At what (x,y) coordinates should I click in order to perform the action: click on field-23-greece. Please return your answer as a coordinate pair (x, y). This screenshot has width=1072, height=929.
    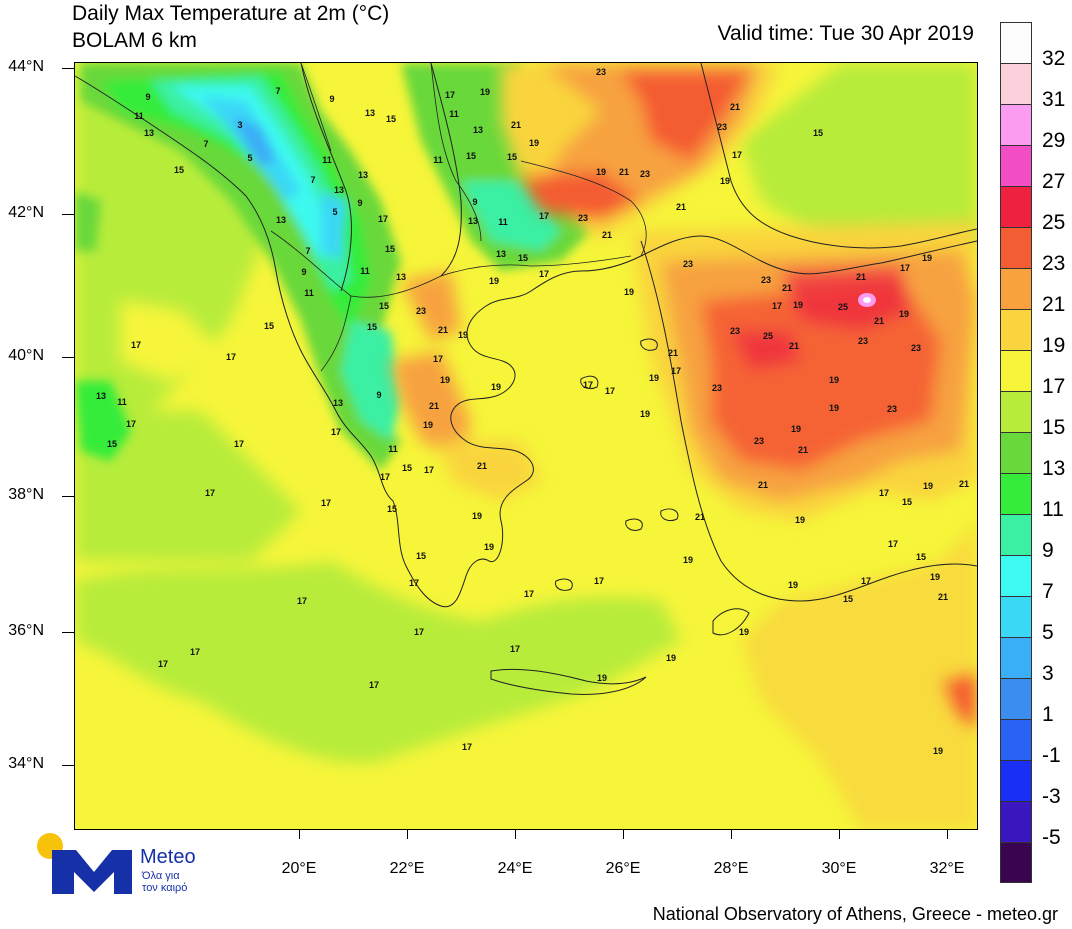
    Looking at the image, I should click on (431, 406).